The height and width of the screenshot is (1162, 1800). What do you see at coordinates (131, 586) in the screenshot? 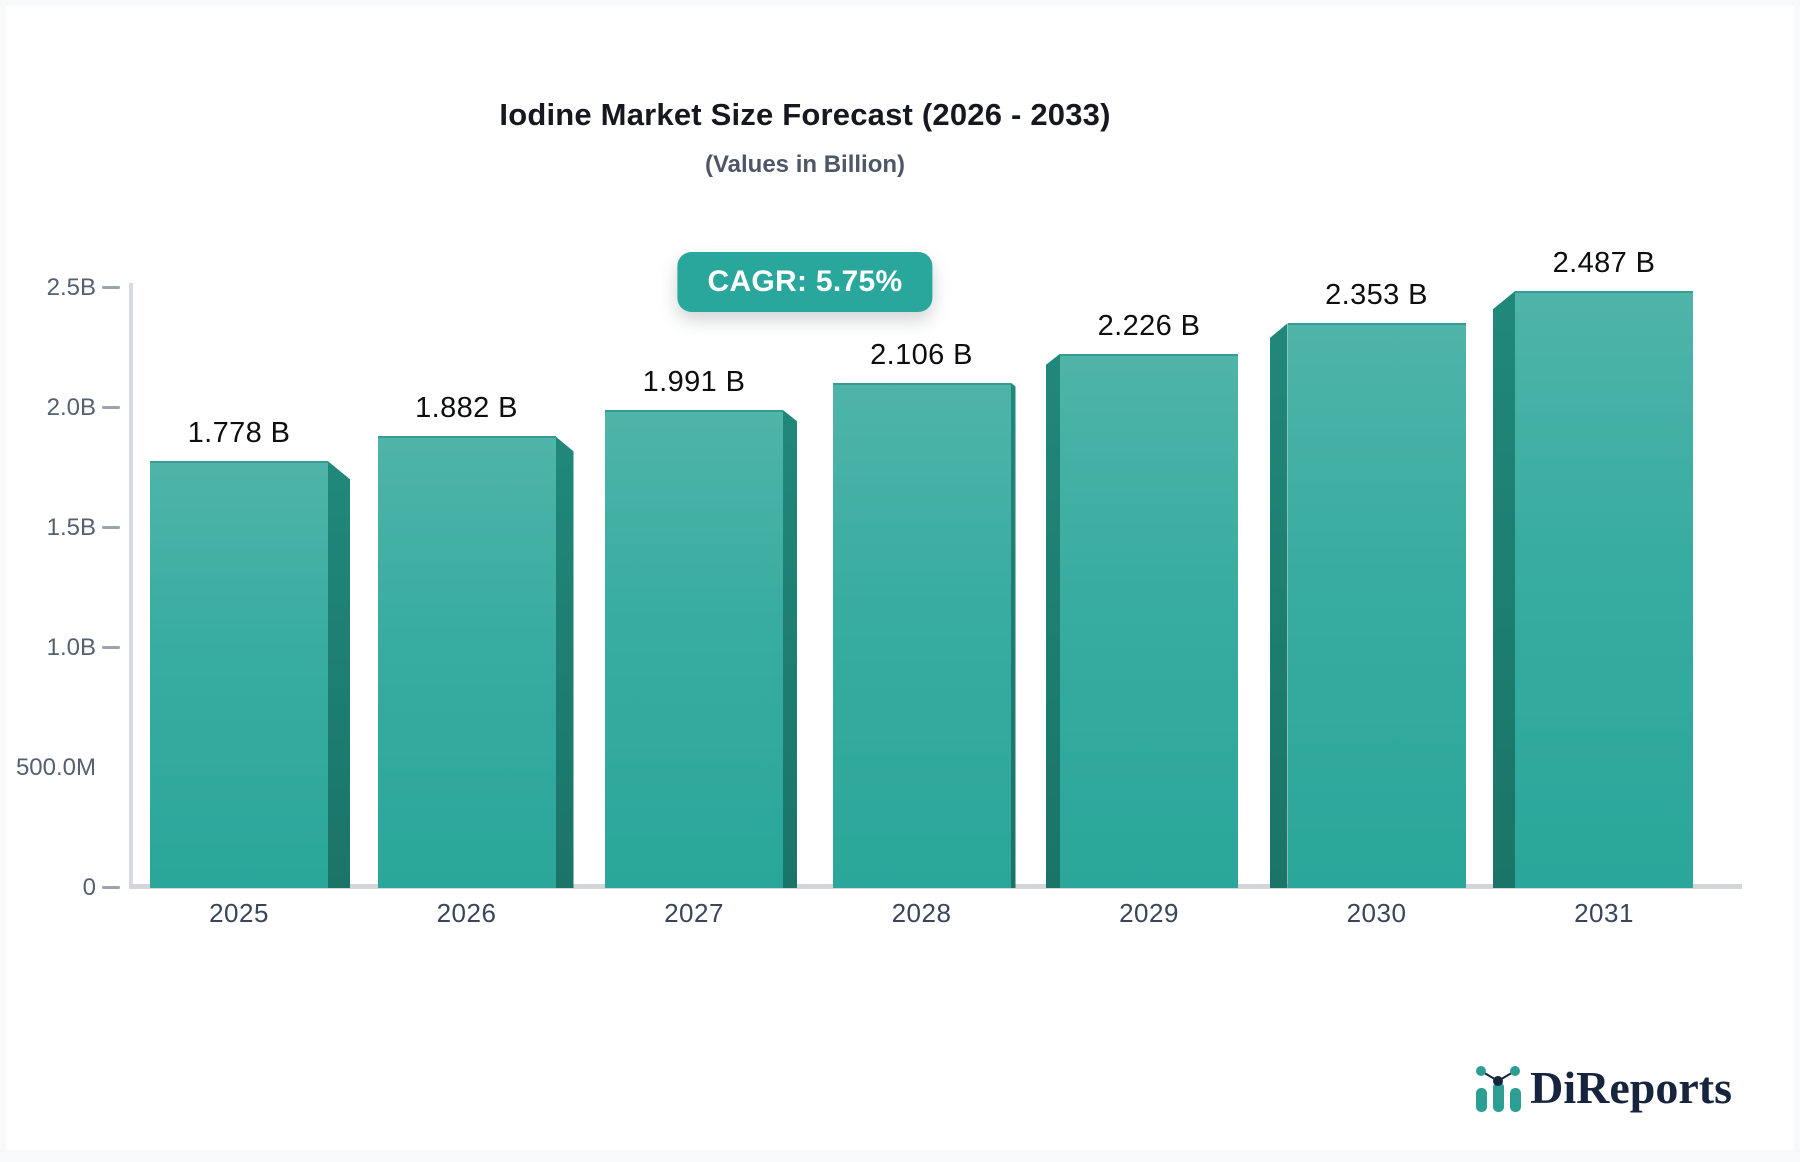
I see `y-axis-line` at bounding box center [131, 586].